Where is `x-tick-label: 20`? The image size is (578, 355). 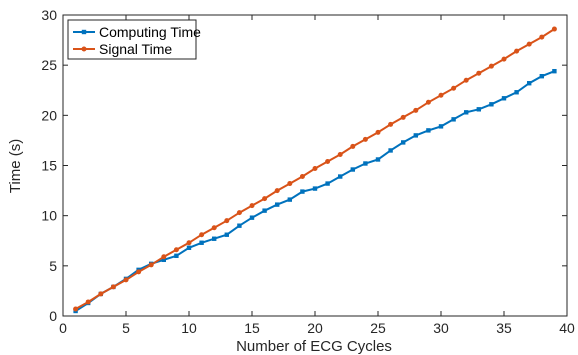
x-tick-label: 20 is located at coordinates (315, 328).